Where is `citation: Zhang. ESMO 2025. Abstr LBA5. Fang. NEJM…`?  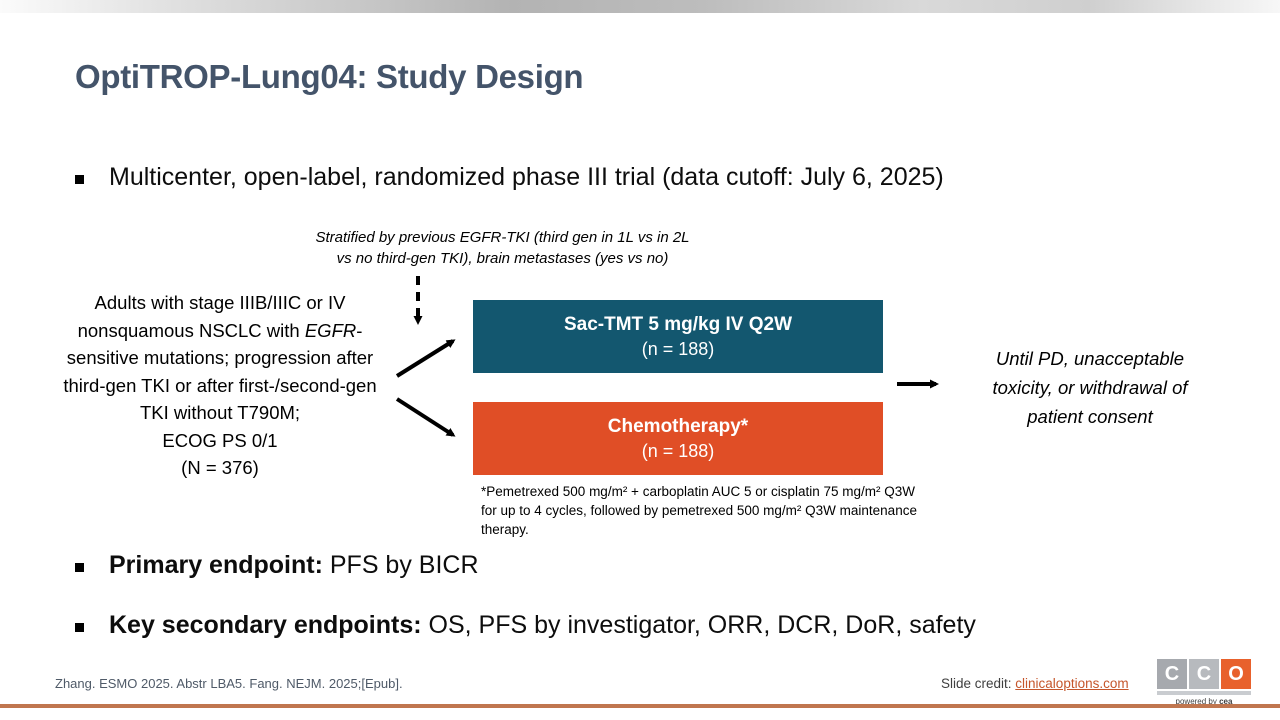
citation: Zhang. ESMO 2025. Abstr LBA5. Fang. NEJM… is located at coordinates (229, 683).